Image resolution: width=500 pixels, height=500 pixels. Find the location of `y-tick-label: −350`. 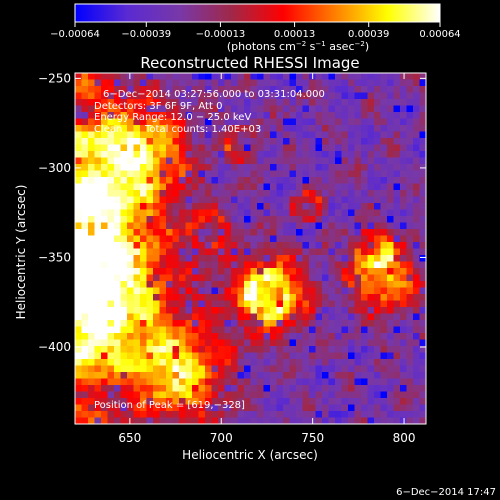

y-tick-label: −350 is located at coordinates (54, 257).